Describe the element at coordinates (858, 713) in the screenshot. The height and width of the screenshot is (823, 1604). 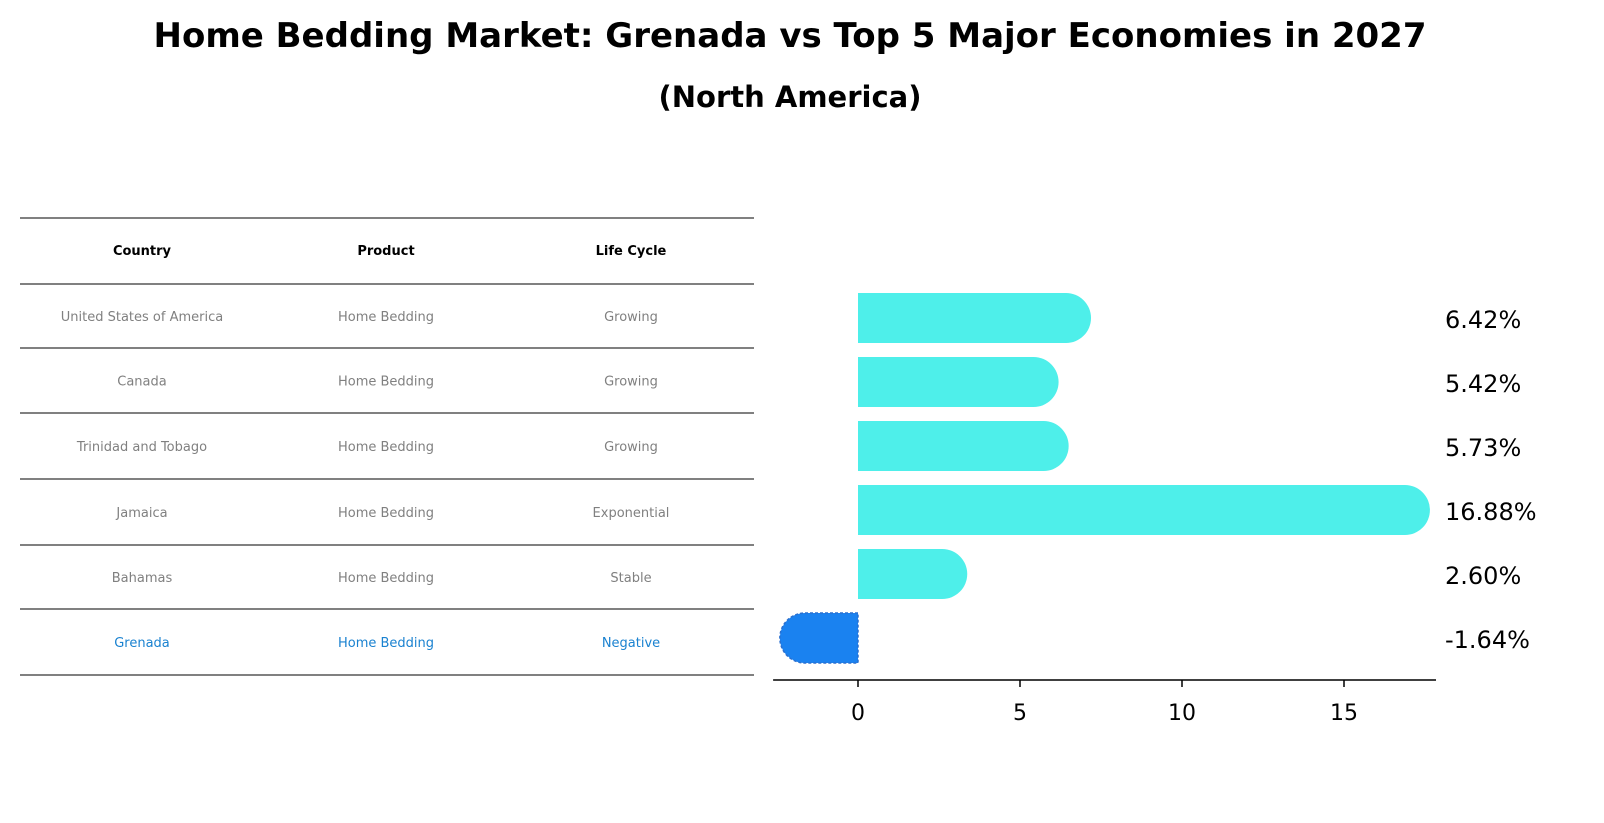
I see `x-tick-label: 0` at that location.